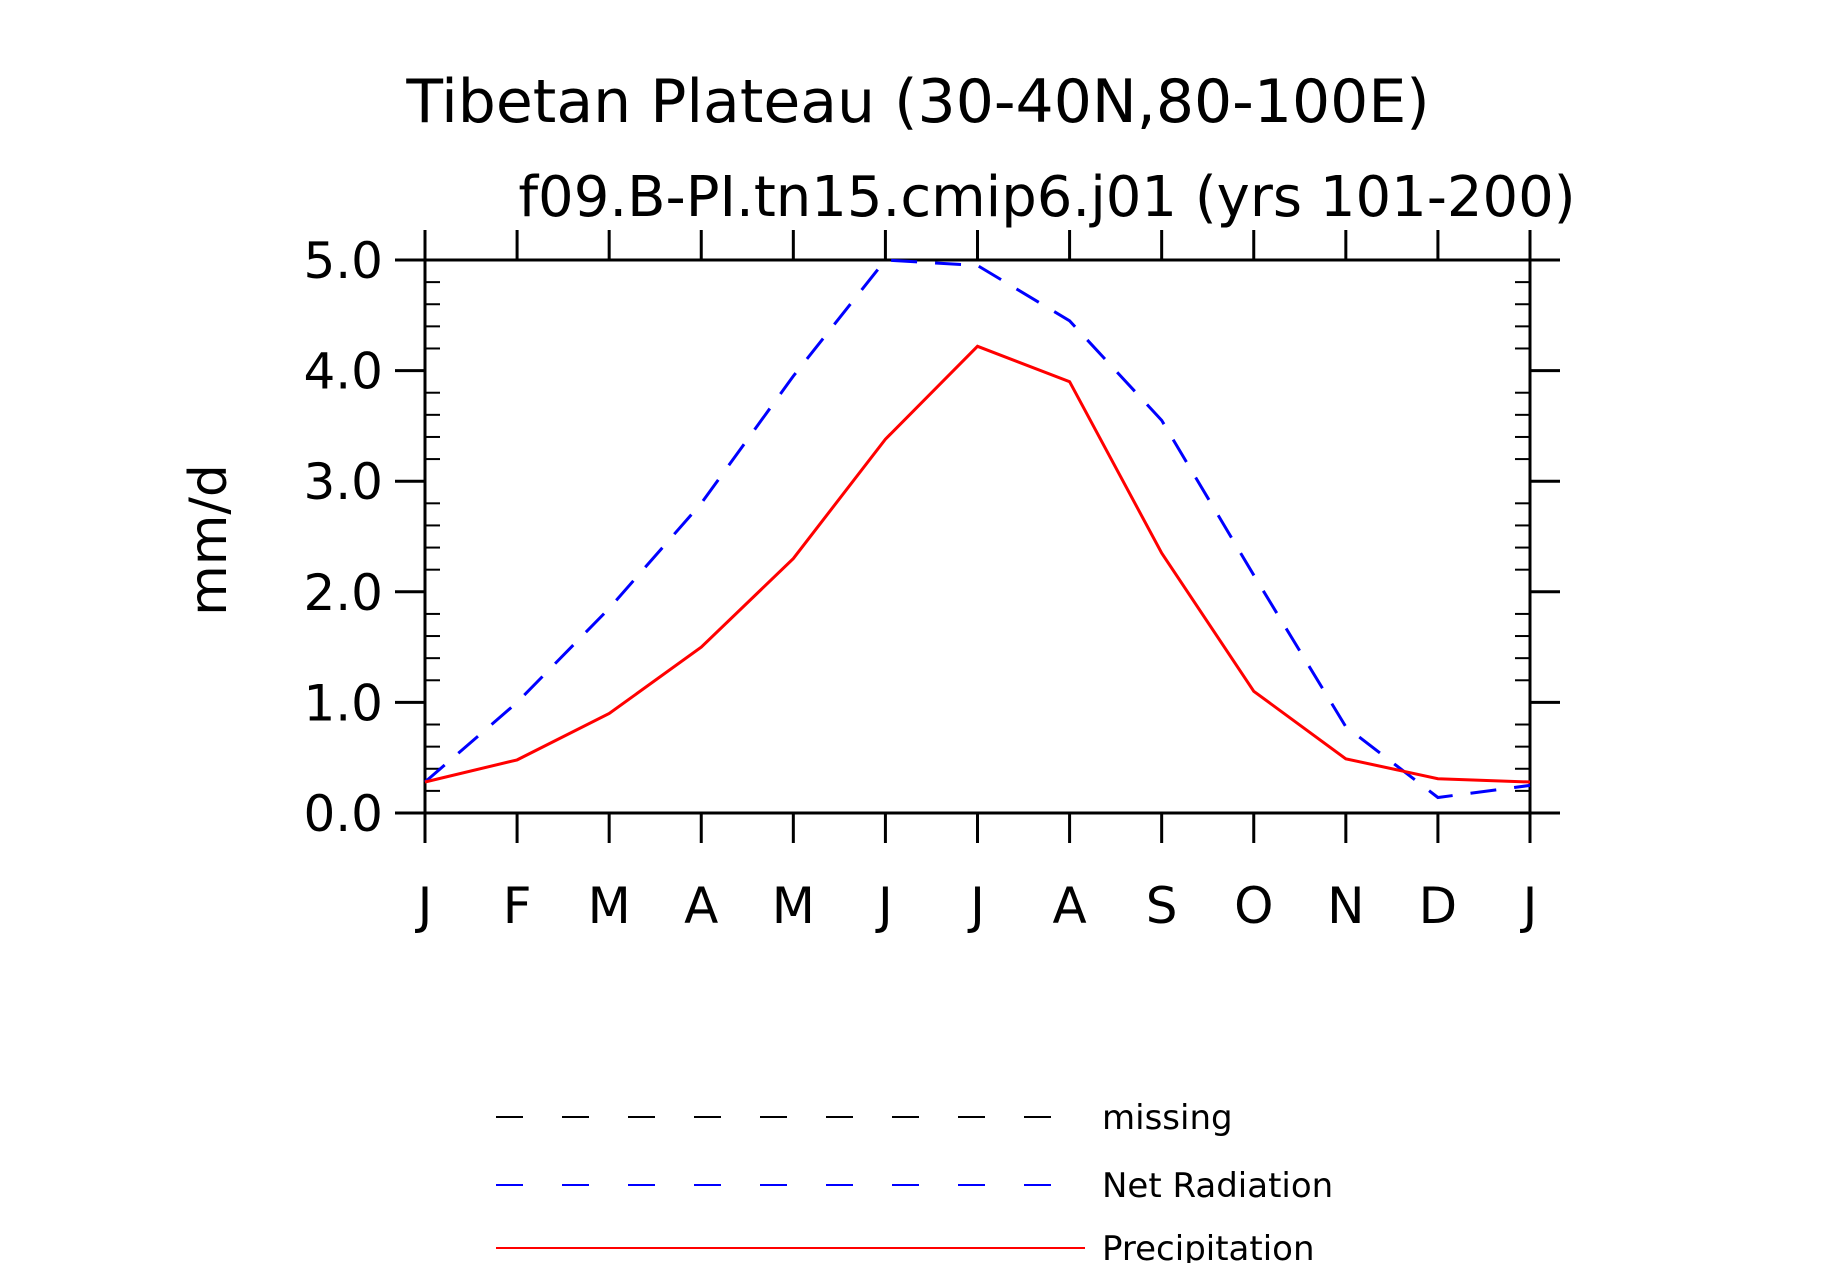 This screenshot has height=1263, width=1836. I want to click on y-tick-label: 5.0, so click(343, 261).